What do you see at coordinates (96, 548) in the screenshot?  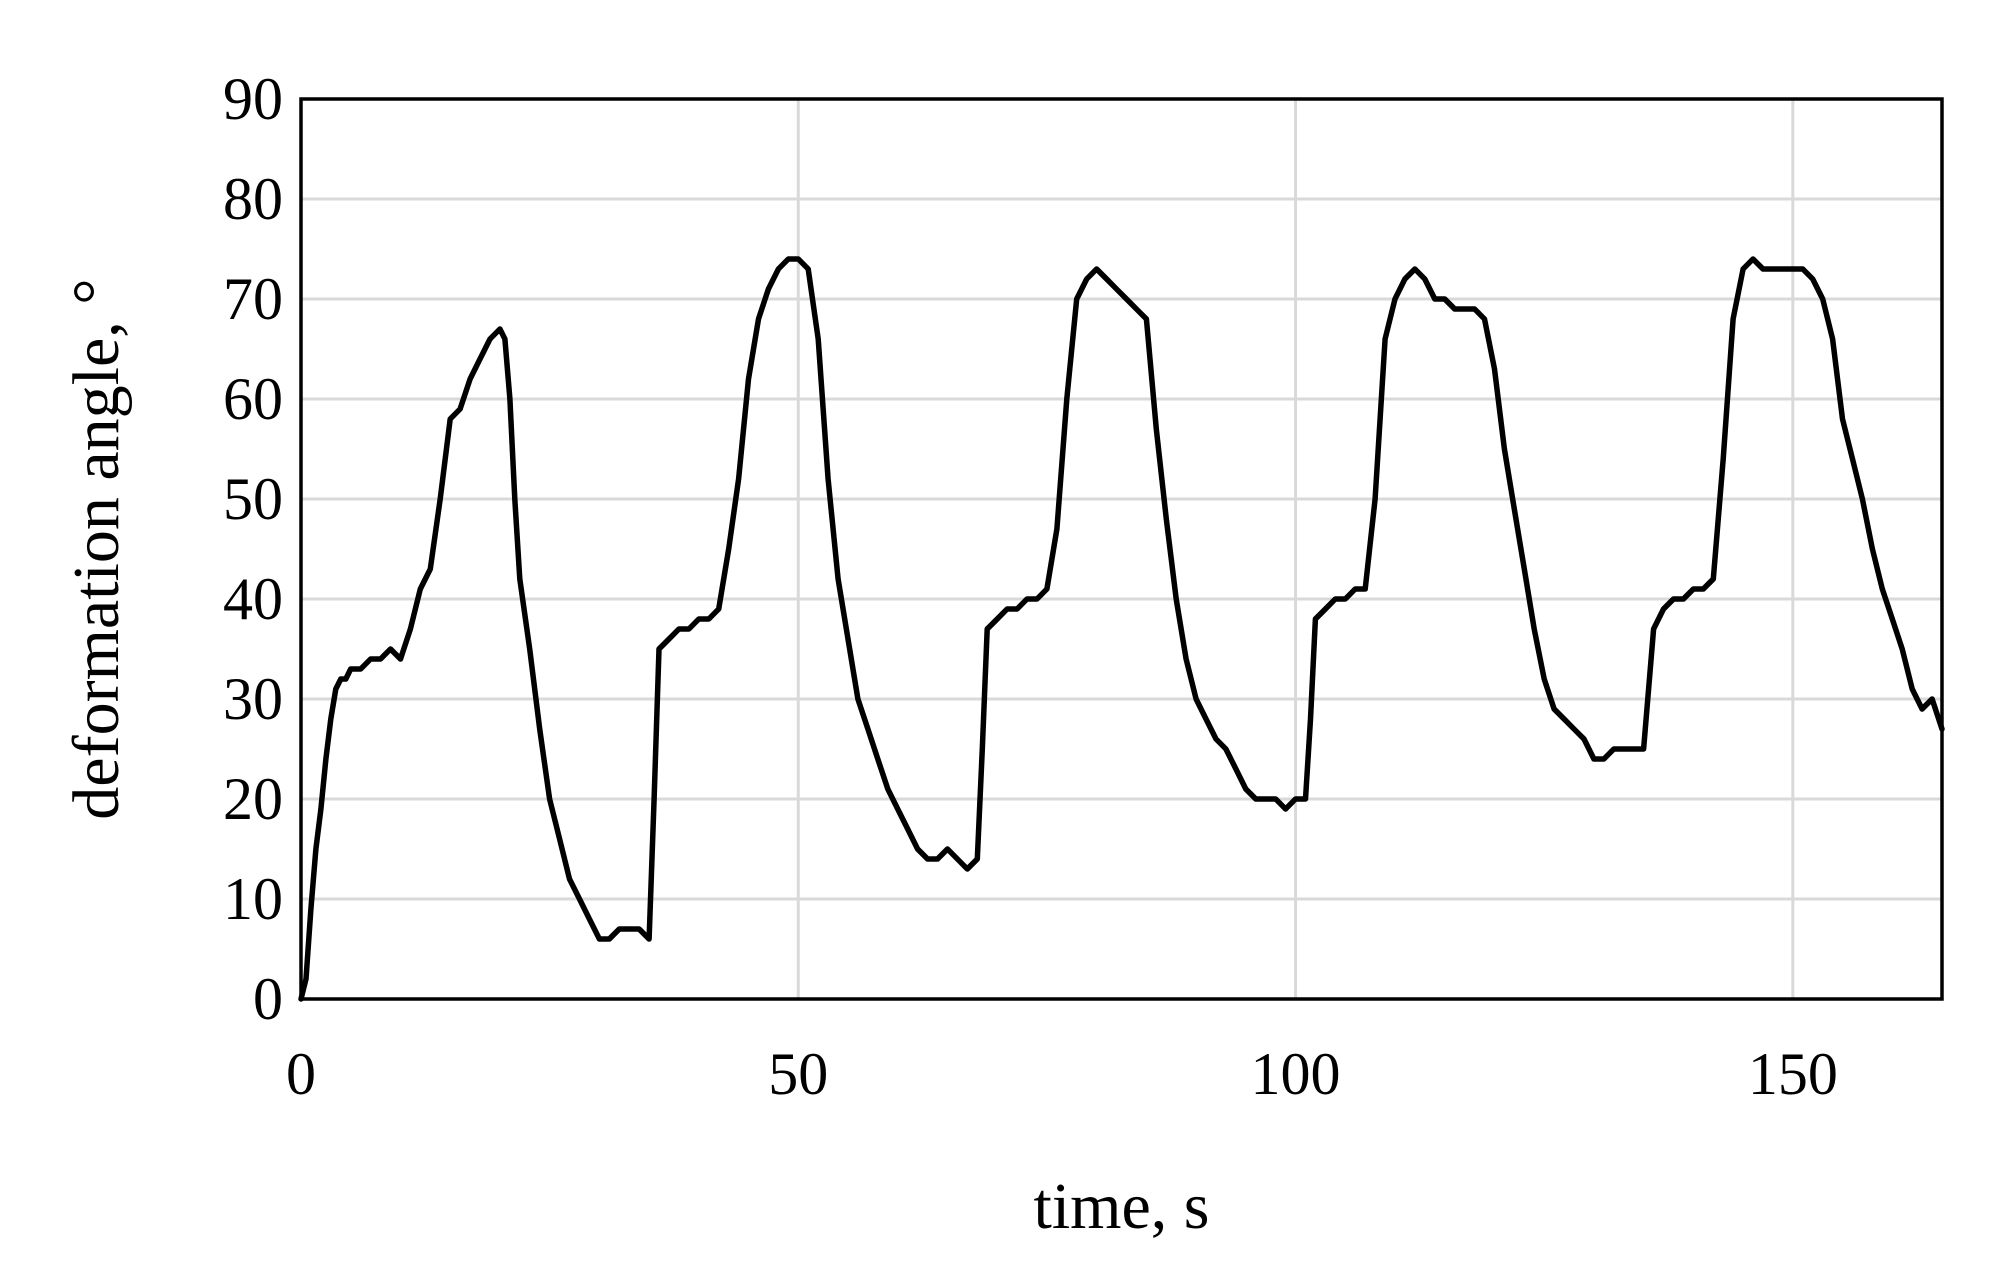 I see `y-axis-label: deformation angle, °` at bounding box center [96, 548].